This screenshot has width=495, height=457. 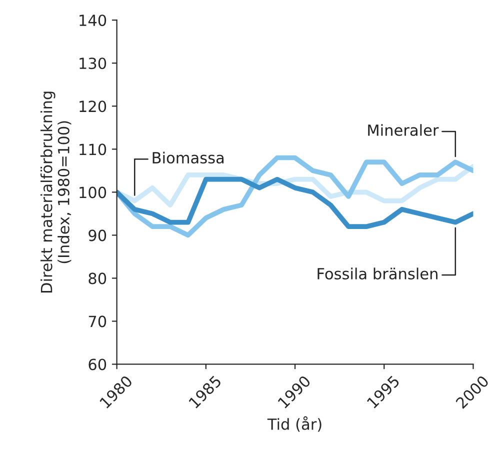 I want to click on x-axis-title: Tid (år), so click(x=294, y=424).